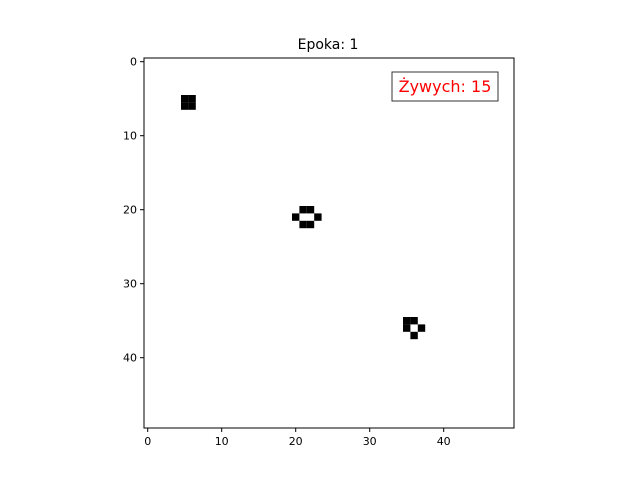 The width and height of the screenshot is (640, 480). What do you see at coordinates (444, 441) in the screenshot?
I see `x-tick-label: 40` at bounding box center [444, 441].